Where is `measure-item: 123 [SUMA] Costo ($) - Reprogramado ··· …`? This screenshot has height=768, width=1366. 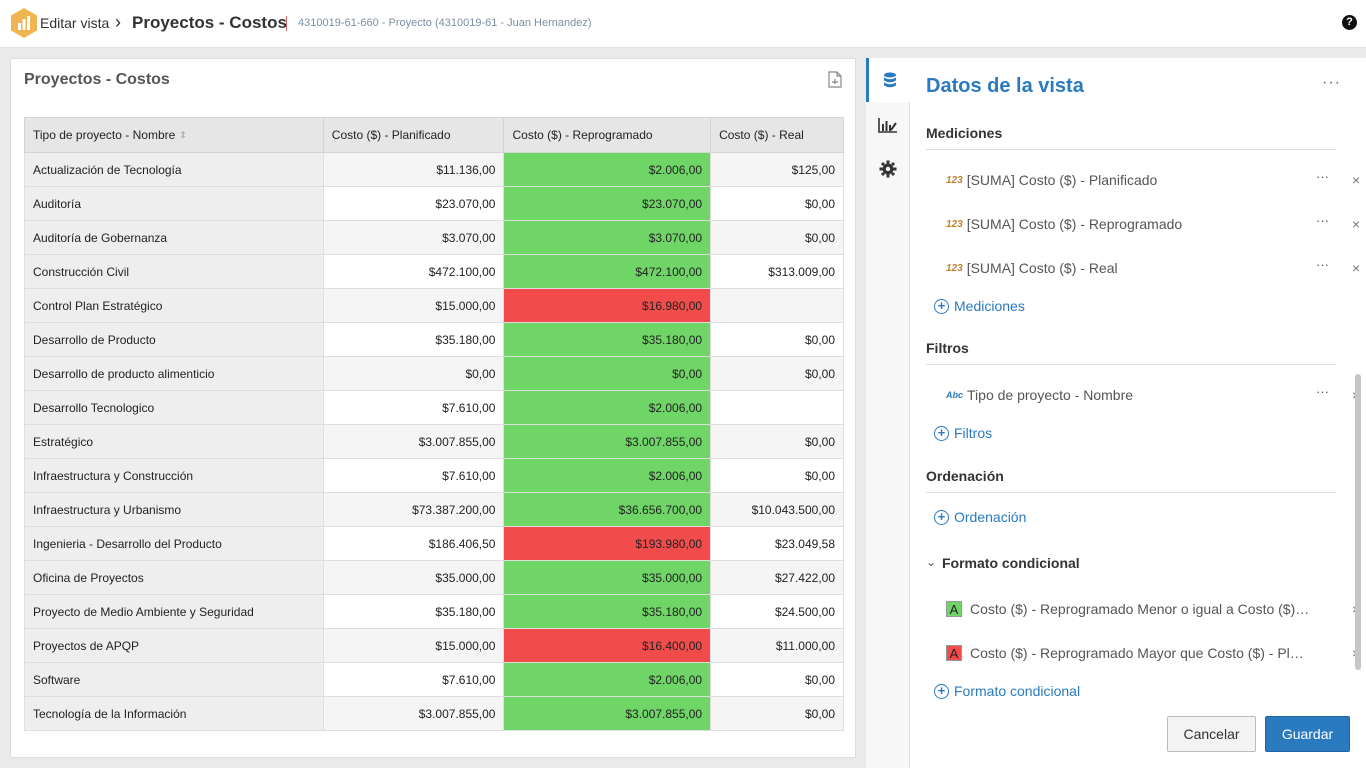 measure-item: 123 [SUMA] Costo ($) - Reprogramado ··· … is located at coordinates (1153, 224).